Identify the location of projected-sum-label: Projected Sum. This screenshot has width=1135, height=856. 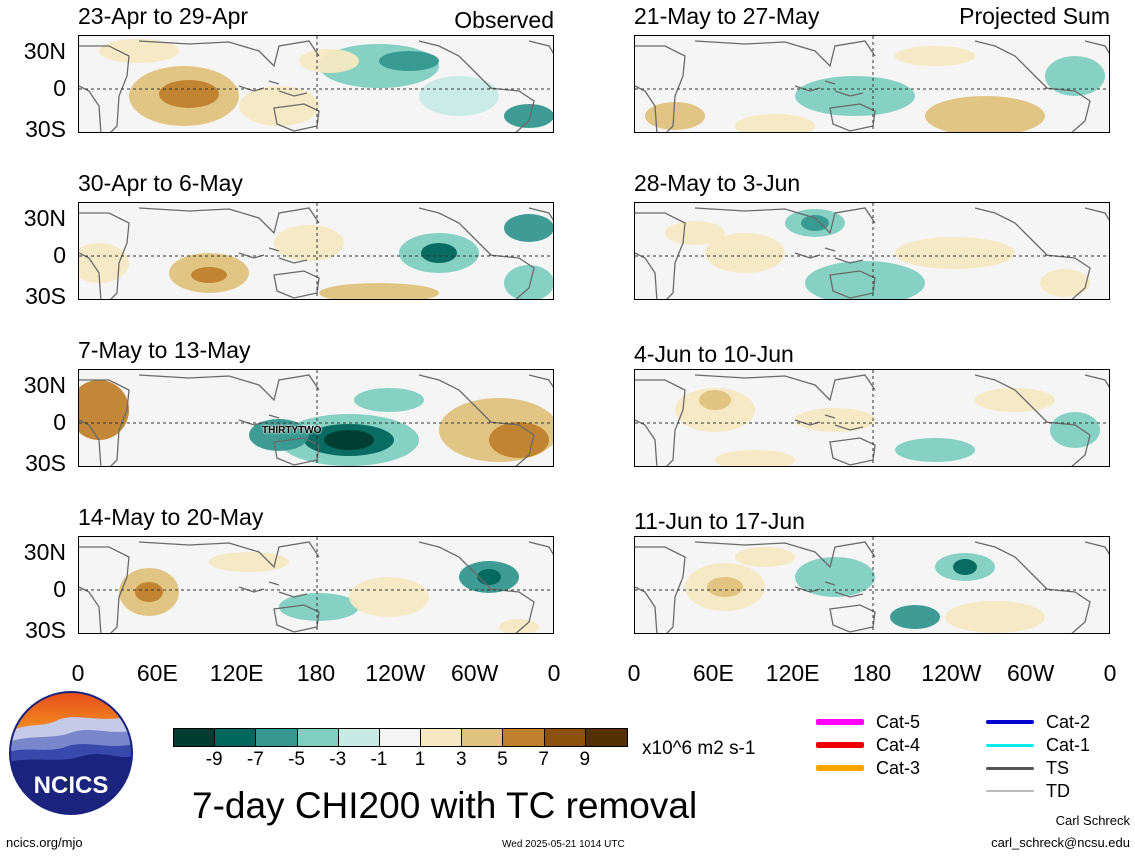
(1034, 16).